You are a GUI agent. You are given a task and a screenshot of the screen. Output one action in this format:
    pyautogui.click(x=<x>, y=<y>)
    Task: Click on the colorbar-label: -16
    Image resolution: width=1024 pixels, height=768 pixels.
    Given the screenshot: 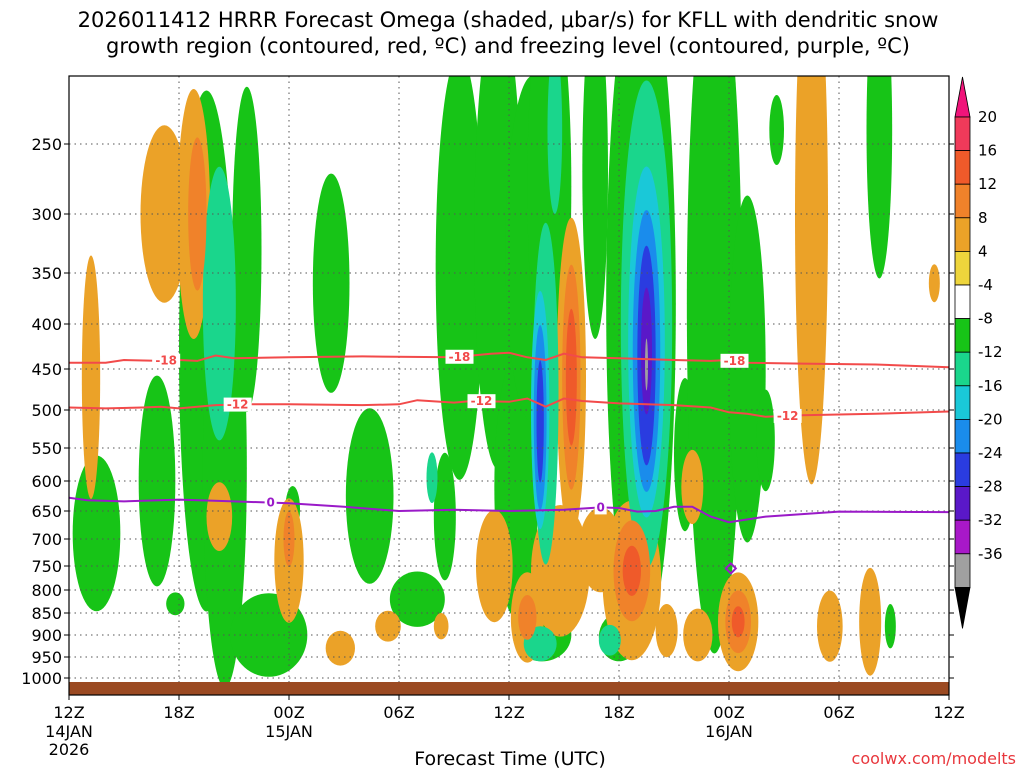 What is the action you would take?
    pyautogui.click(x=990, y=386)
    